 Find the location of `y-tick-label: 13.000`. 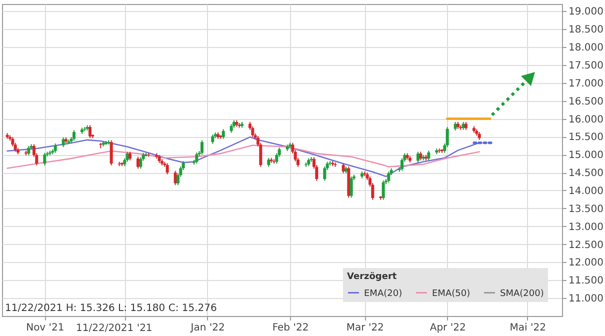

y-tick-label: 13.000 is located at coordinates (586, 227).